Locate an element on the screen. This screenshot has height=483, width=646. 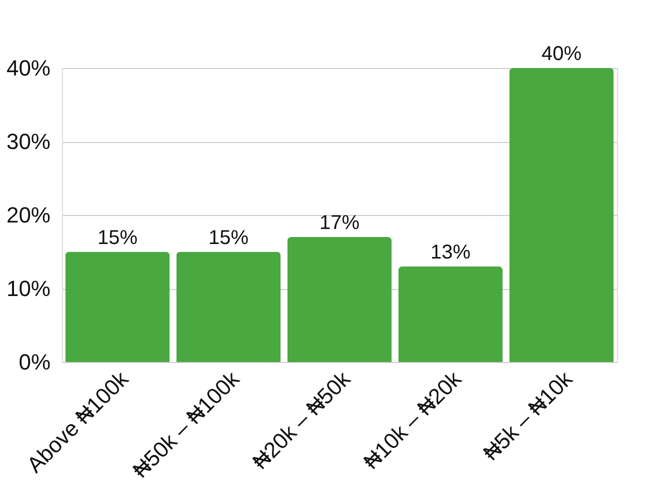
data-label: 40% is located at coordinates (561, 54).